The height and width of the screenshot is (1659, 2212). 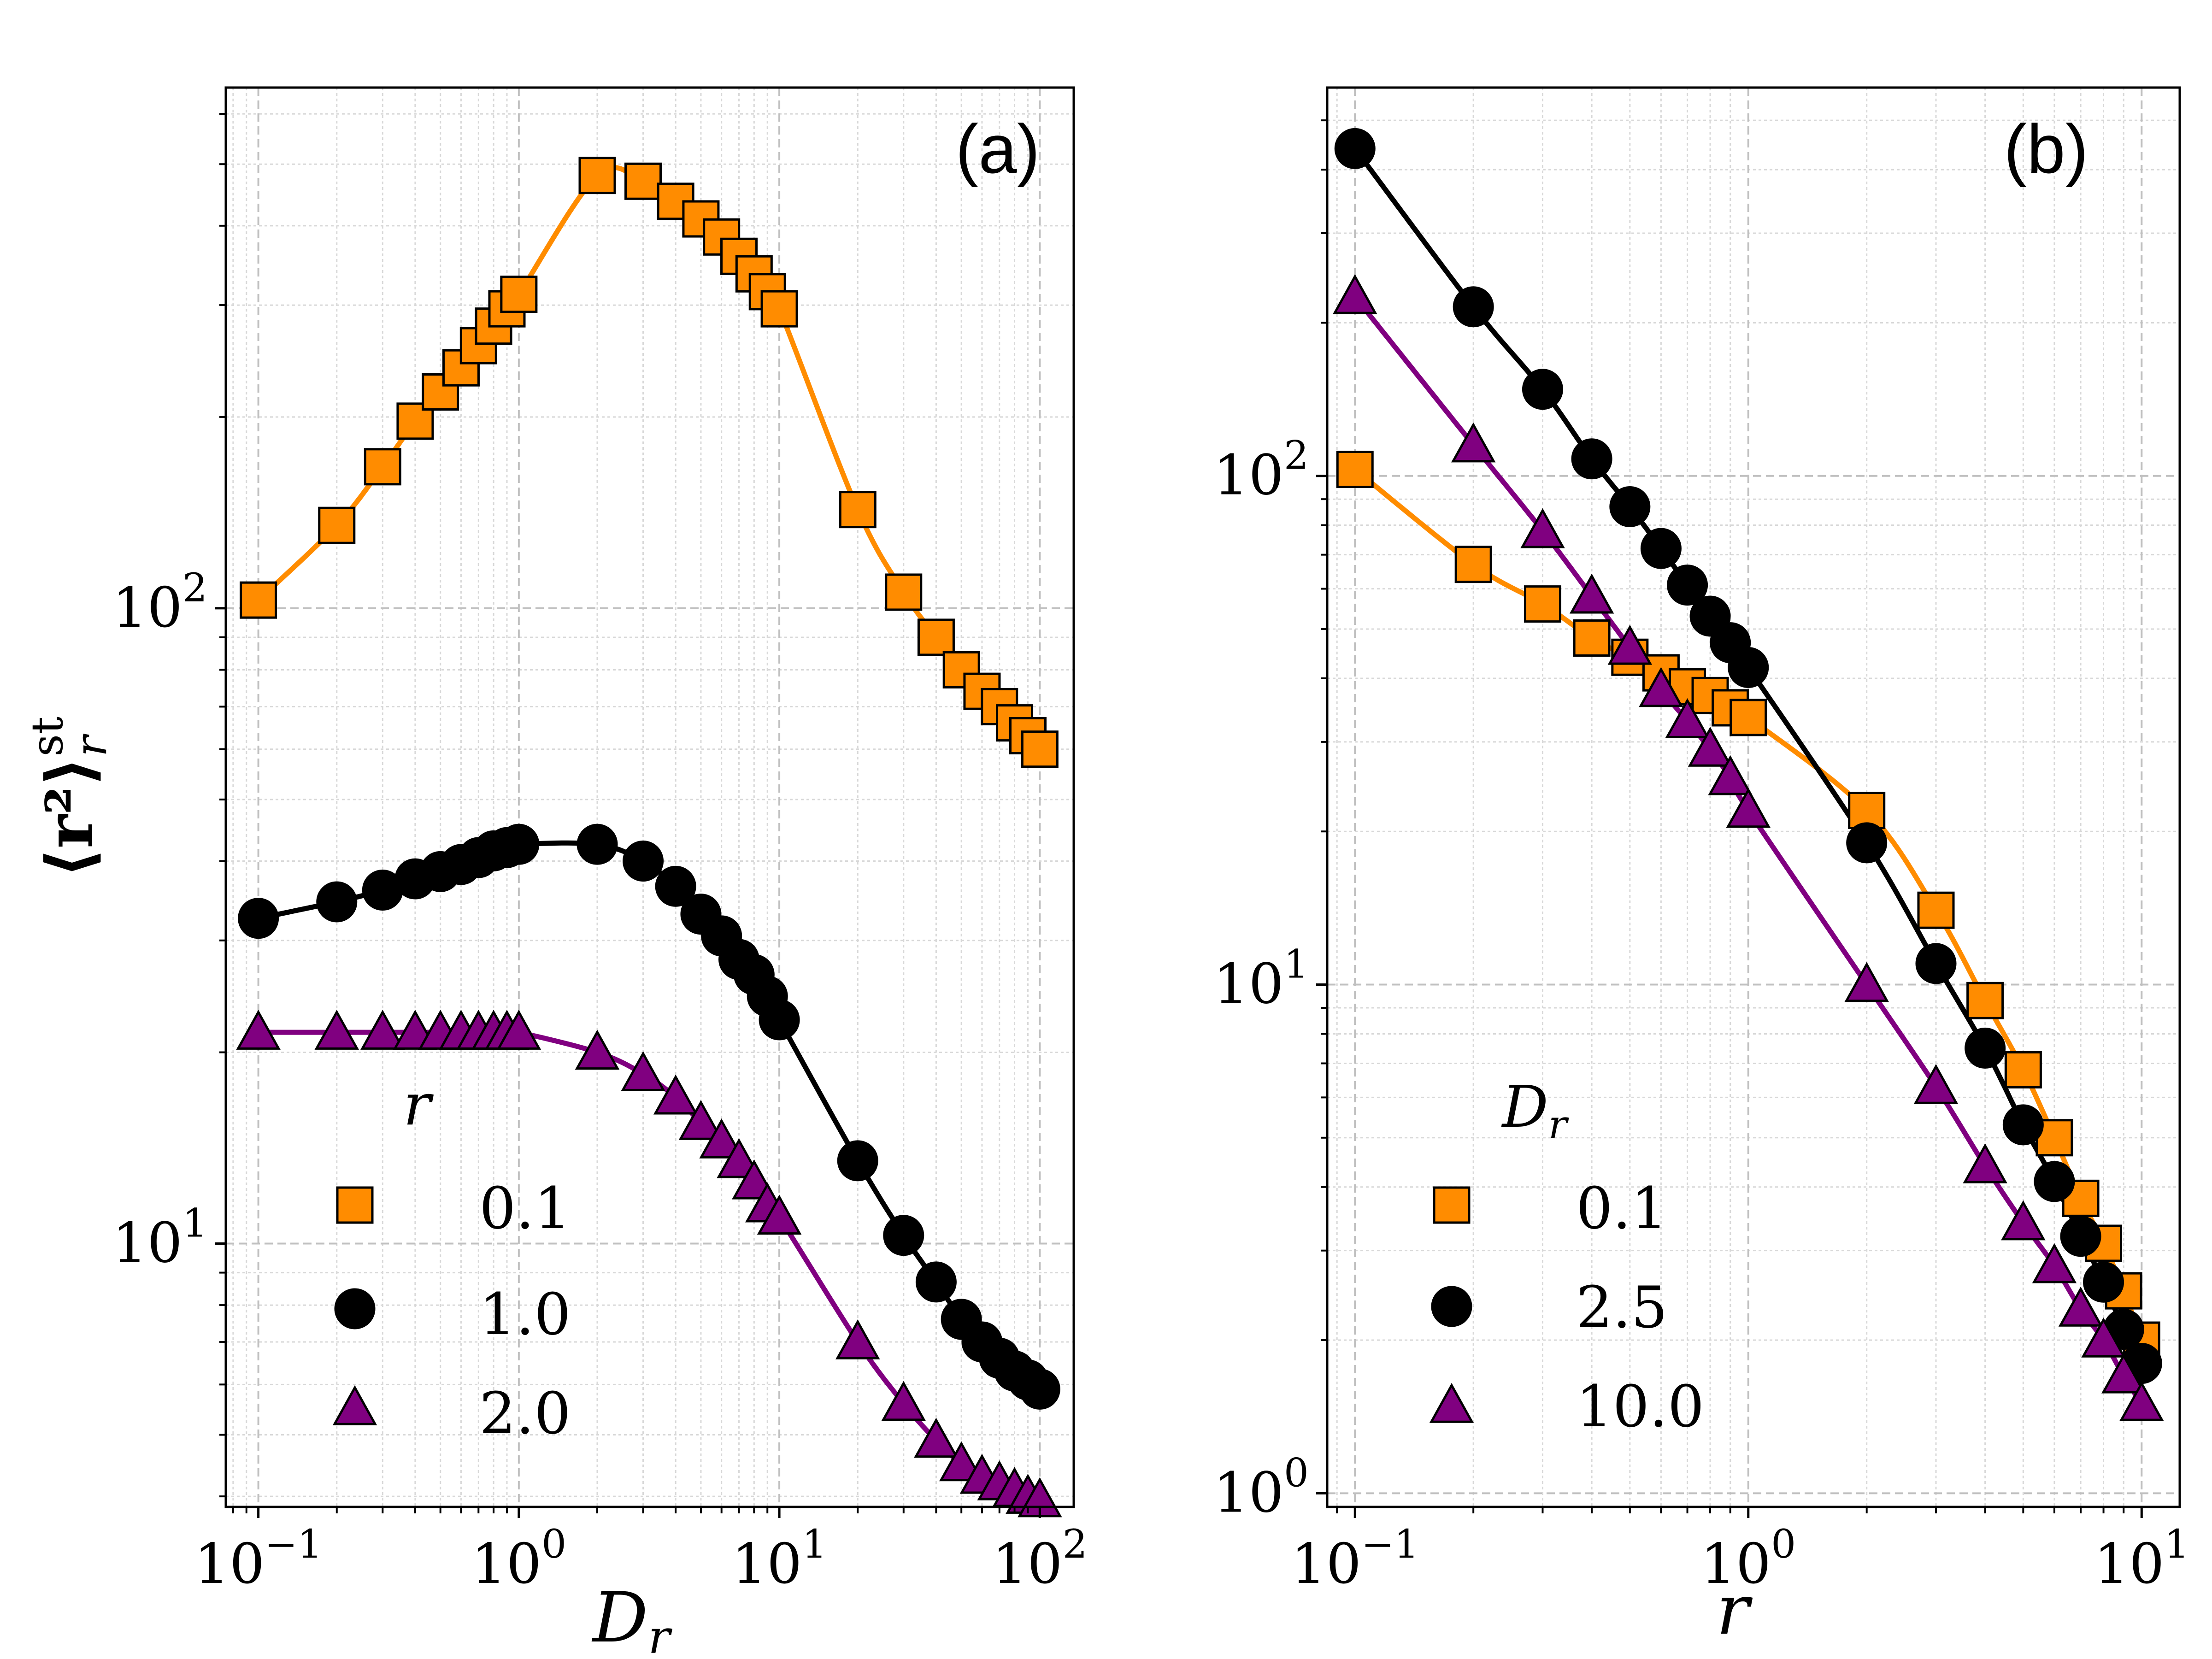 I want to click on panel-a-legend-markers, so click(x=354, y=1305).